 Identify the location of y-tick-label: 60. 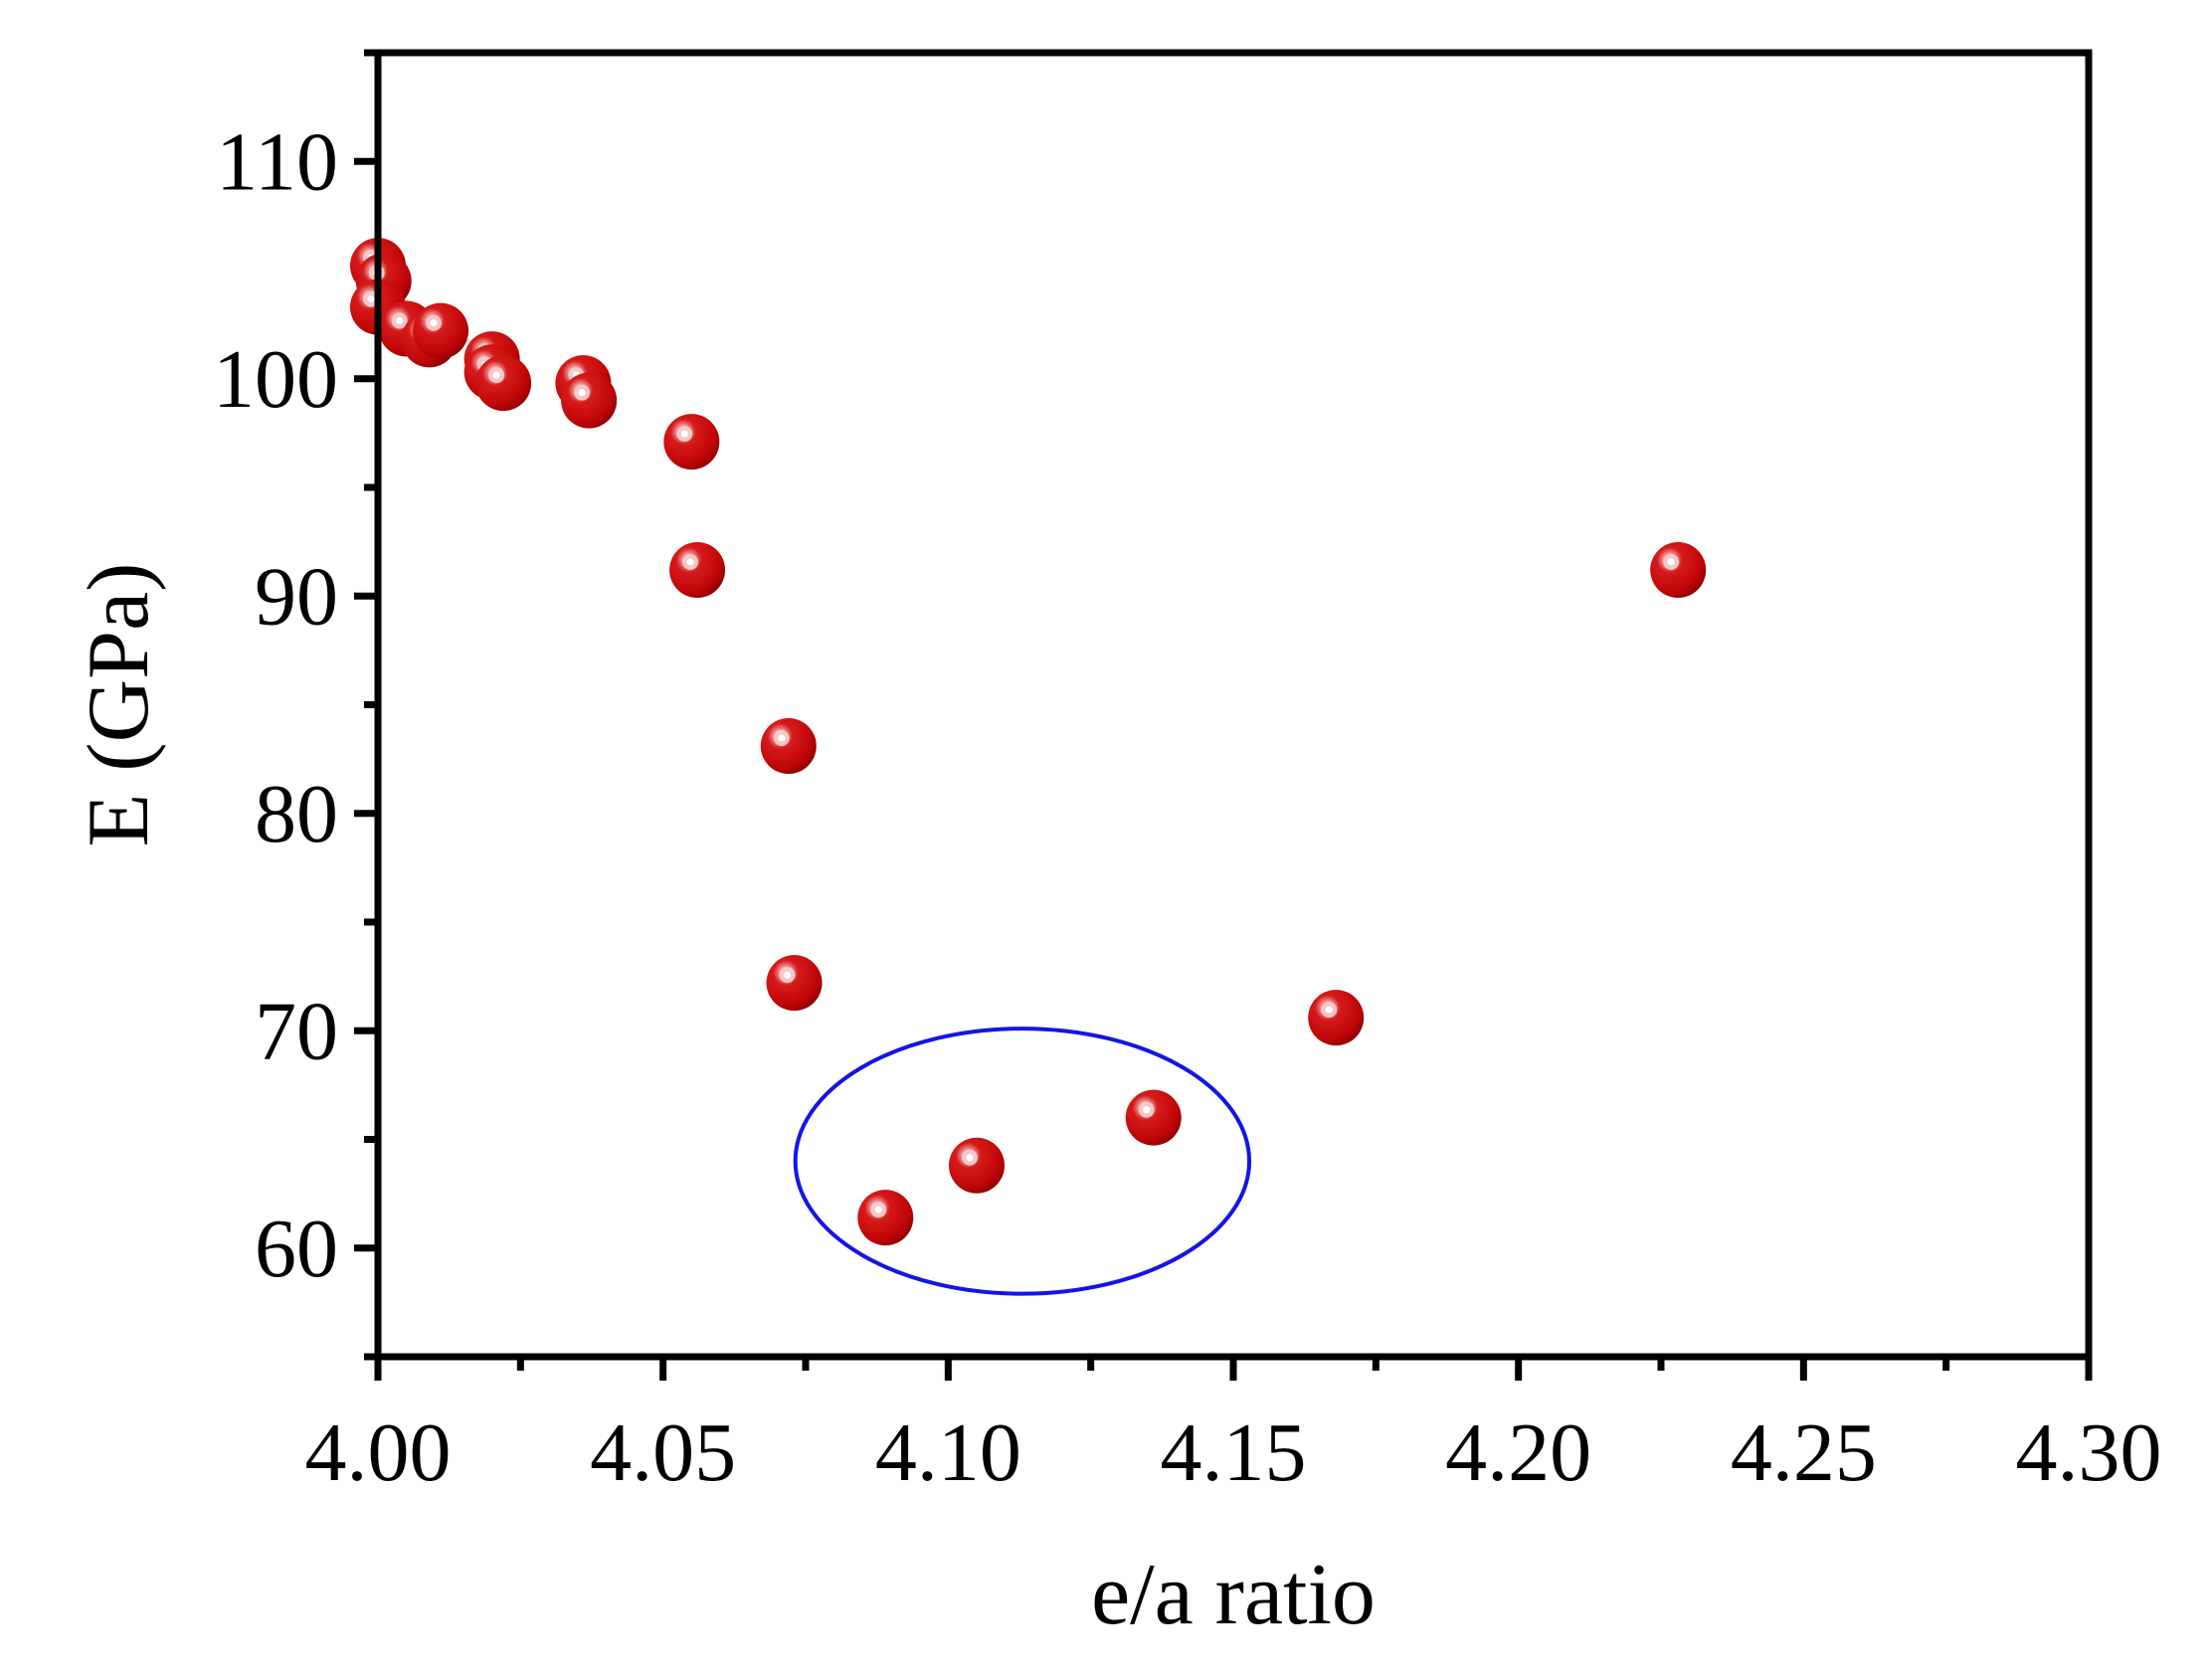
(296, 1249).